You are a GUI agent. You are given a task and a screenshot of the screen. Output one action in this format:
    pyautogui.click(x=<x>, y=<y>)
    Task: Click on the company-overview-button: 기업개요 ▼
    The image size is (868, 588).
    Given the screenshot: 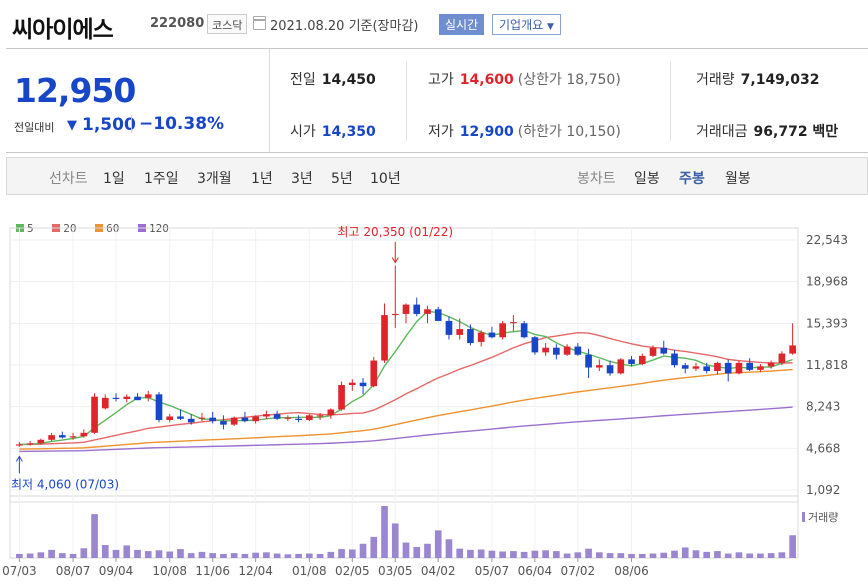 What is the action you would take?
    pyautogui.click(x=526, y=24)
    